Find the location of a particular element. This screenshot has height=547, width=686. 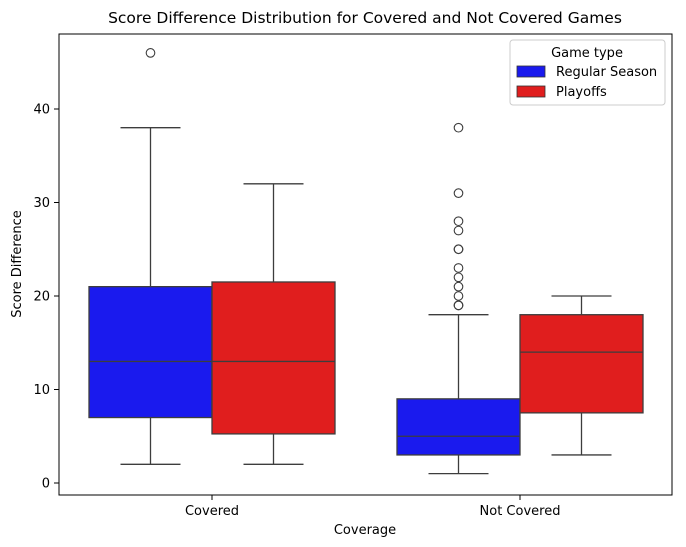

x-axis: Covered Not Covered is located at coordinates (372, 507).